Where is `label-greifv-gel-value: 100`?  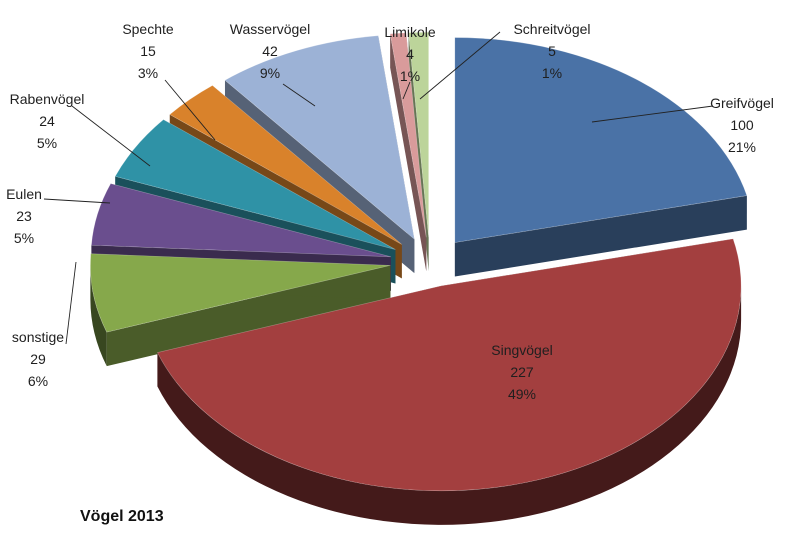 label-greifv-gel-value: 100 is located at coordinates (742, 125).